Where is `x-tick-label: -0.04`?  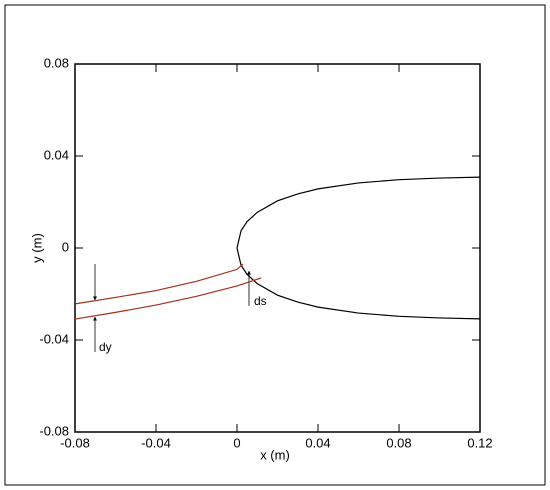
x-tick-label: -0.04 is located at coordinates (156, 442).